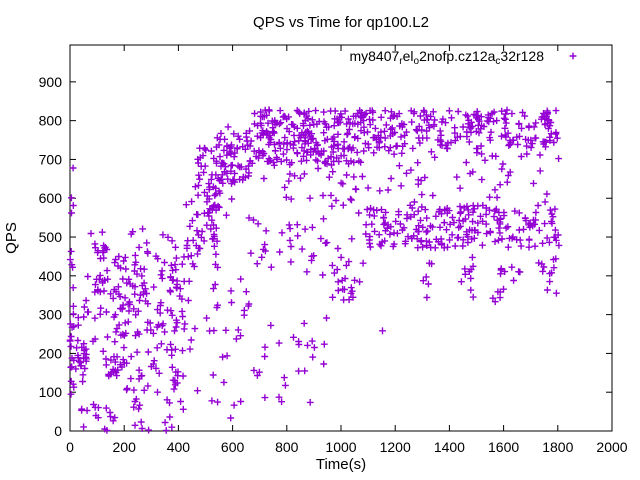 The height and width of the screenshot is (480, 640). What do you see at coordinates (340, 447) in the screenshot?
I see `x-tick-label: 1000` at bounding box center [340, 447].